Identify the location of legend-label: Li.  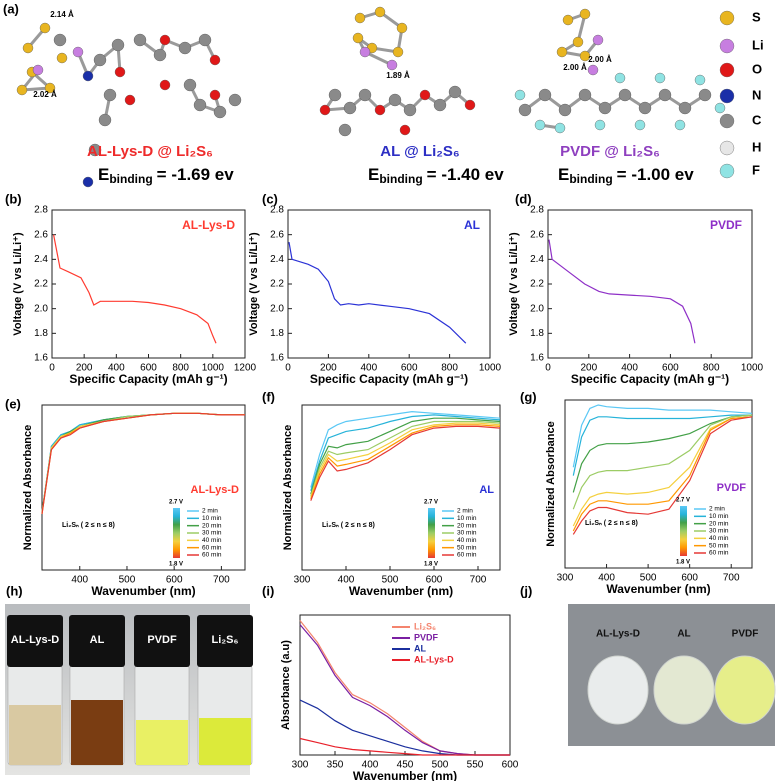
(758, 44).